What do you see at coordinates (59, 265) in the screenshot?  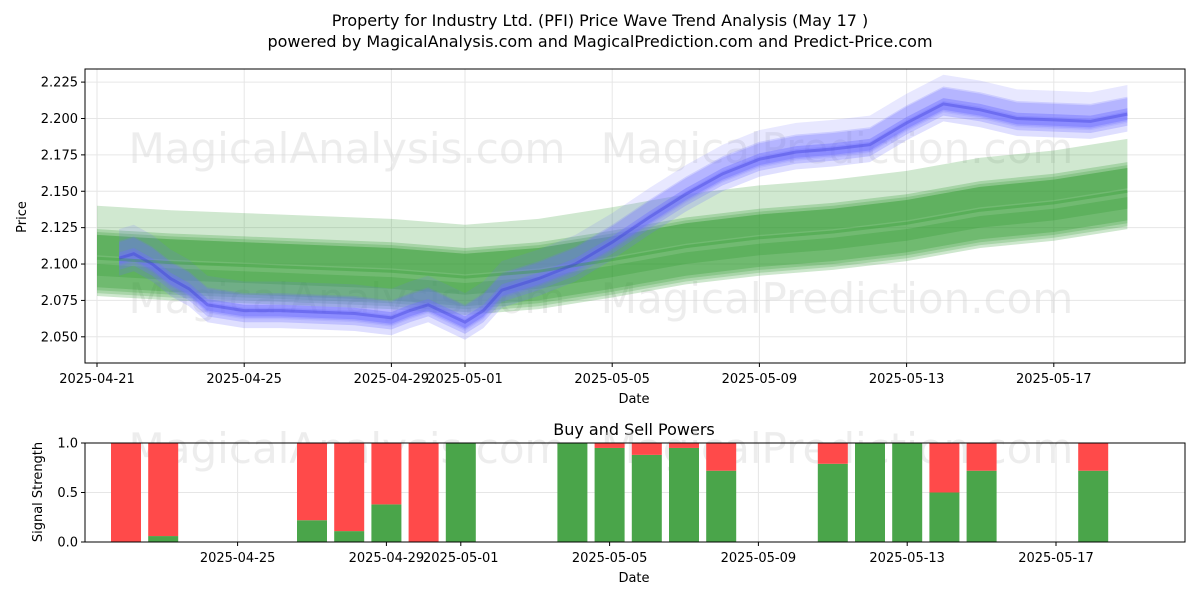 I see `price-y-tick-label: 2.100` at bounding box center [59, 265].